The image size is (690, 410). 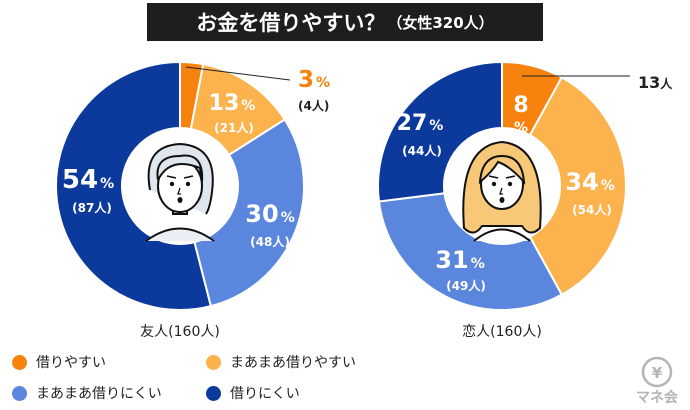 I want to click on legend-swatch-somewhat-hard, so click(x=19, y=393).